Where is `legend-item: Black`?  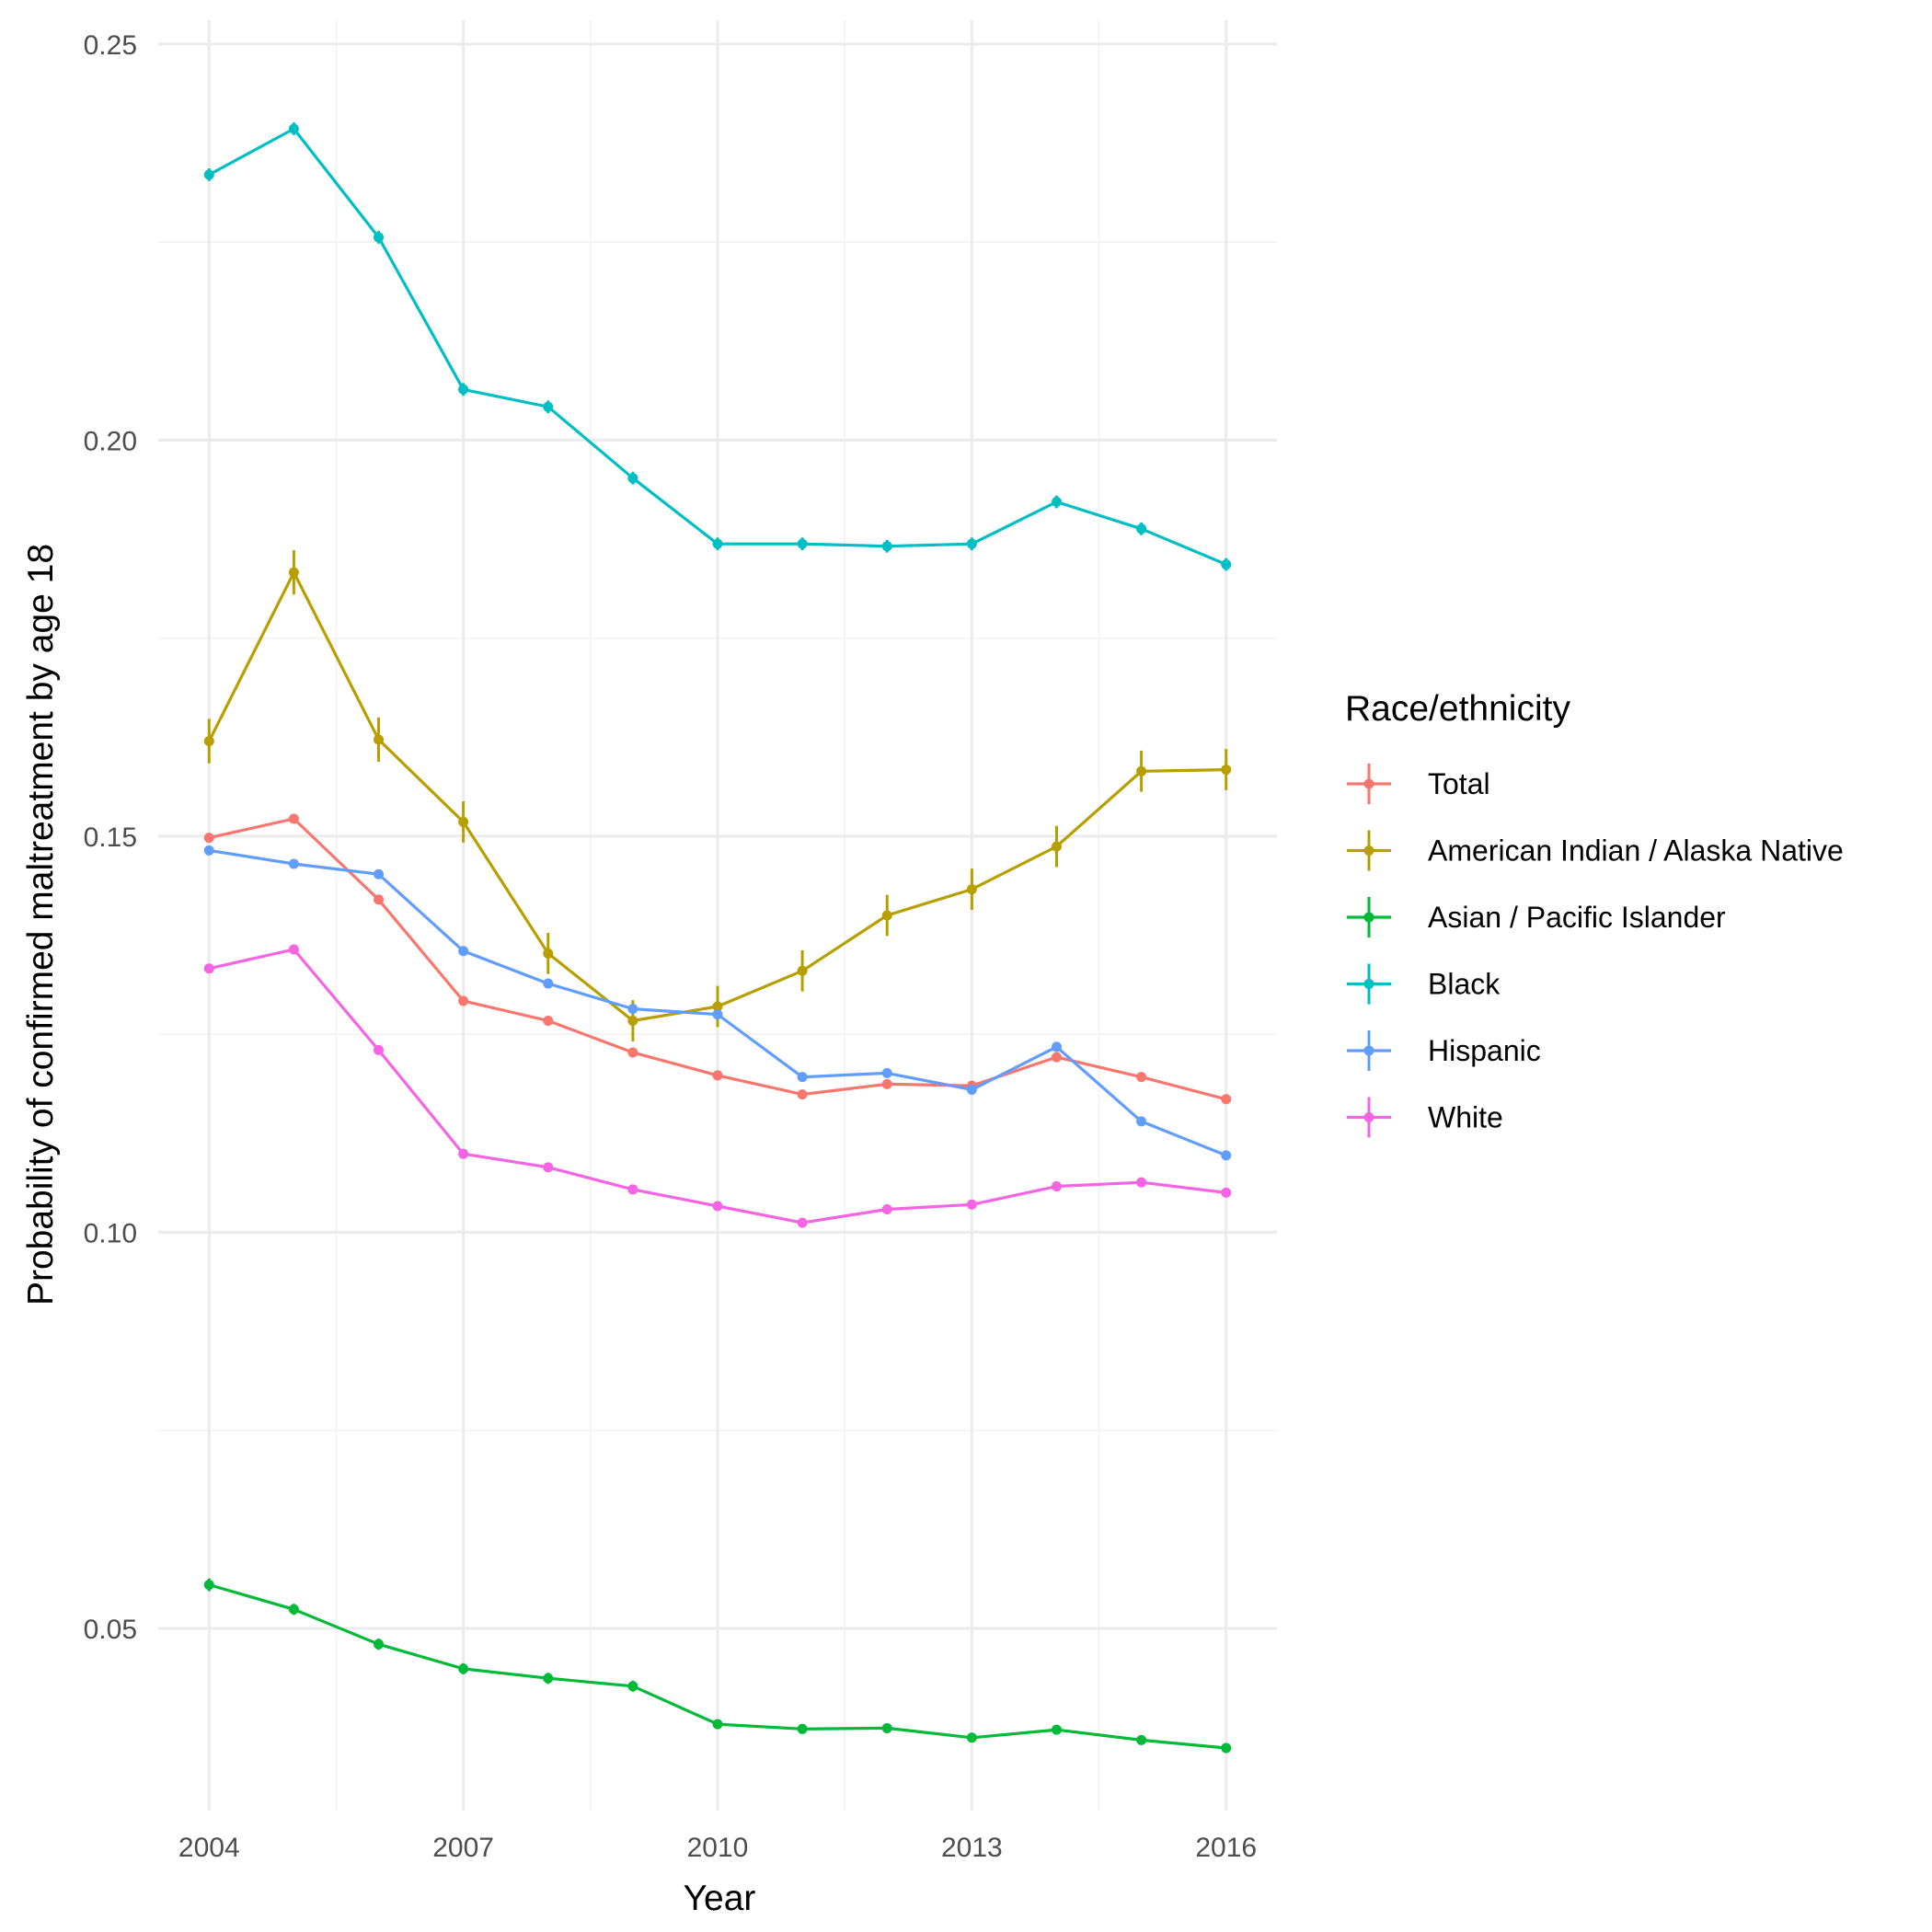 legend-item: Black is located at coordinates (1424, 984).